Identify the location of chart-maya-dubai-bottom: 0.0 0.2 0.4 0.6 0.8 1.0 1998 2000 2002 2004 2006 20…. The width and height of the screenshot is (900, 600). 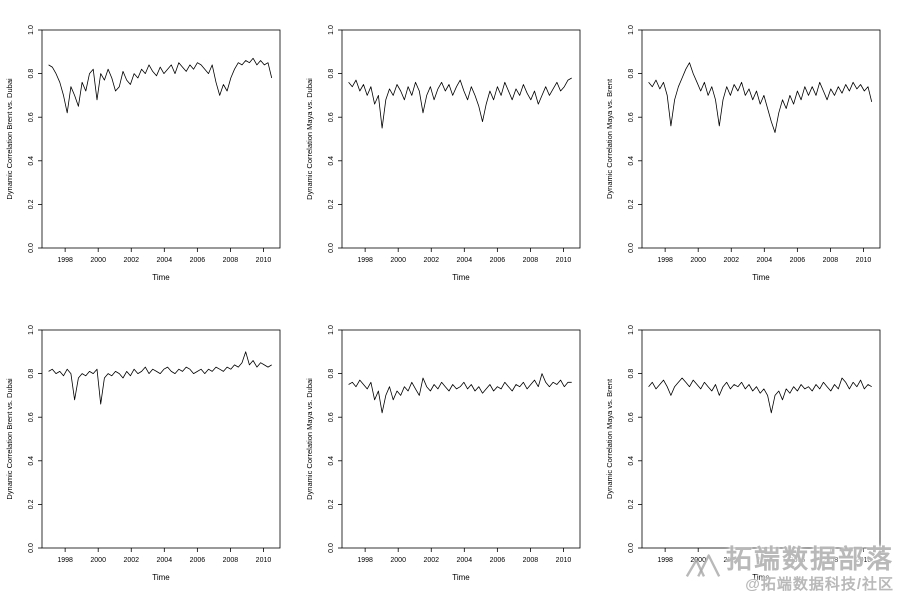
(443, 453).